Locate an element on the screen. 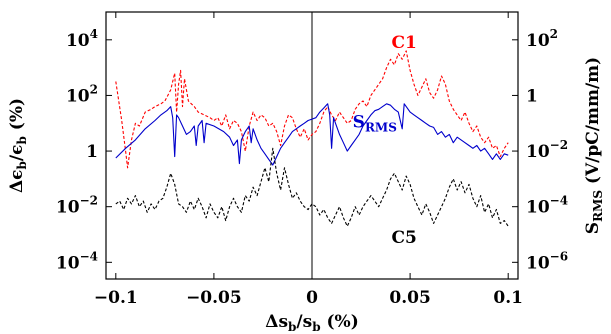 The height and width of the screenshot is (334, 611). y-left-tick-label: 10⁻² is located at coordinates (77, 206).